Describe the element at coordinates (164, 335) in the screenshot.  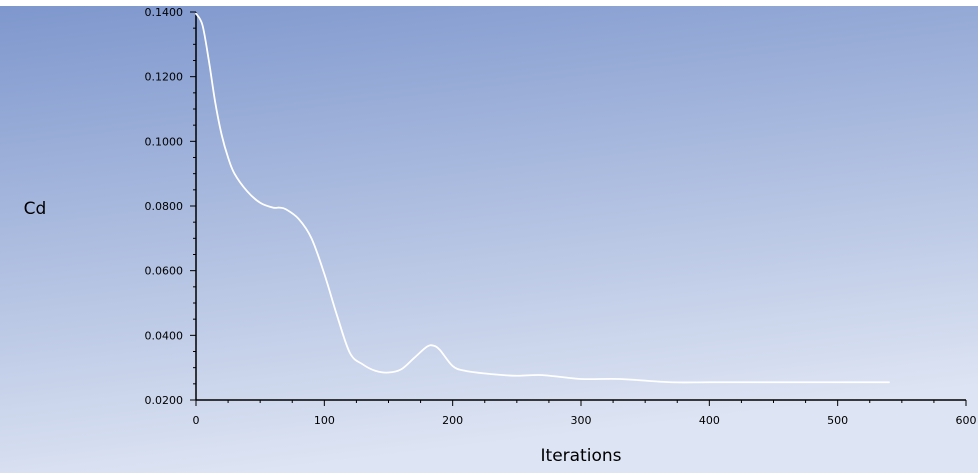
I see `y-tick-label: 0.0400` at that location.